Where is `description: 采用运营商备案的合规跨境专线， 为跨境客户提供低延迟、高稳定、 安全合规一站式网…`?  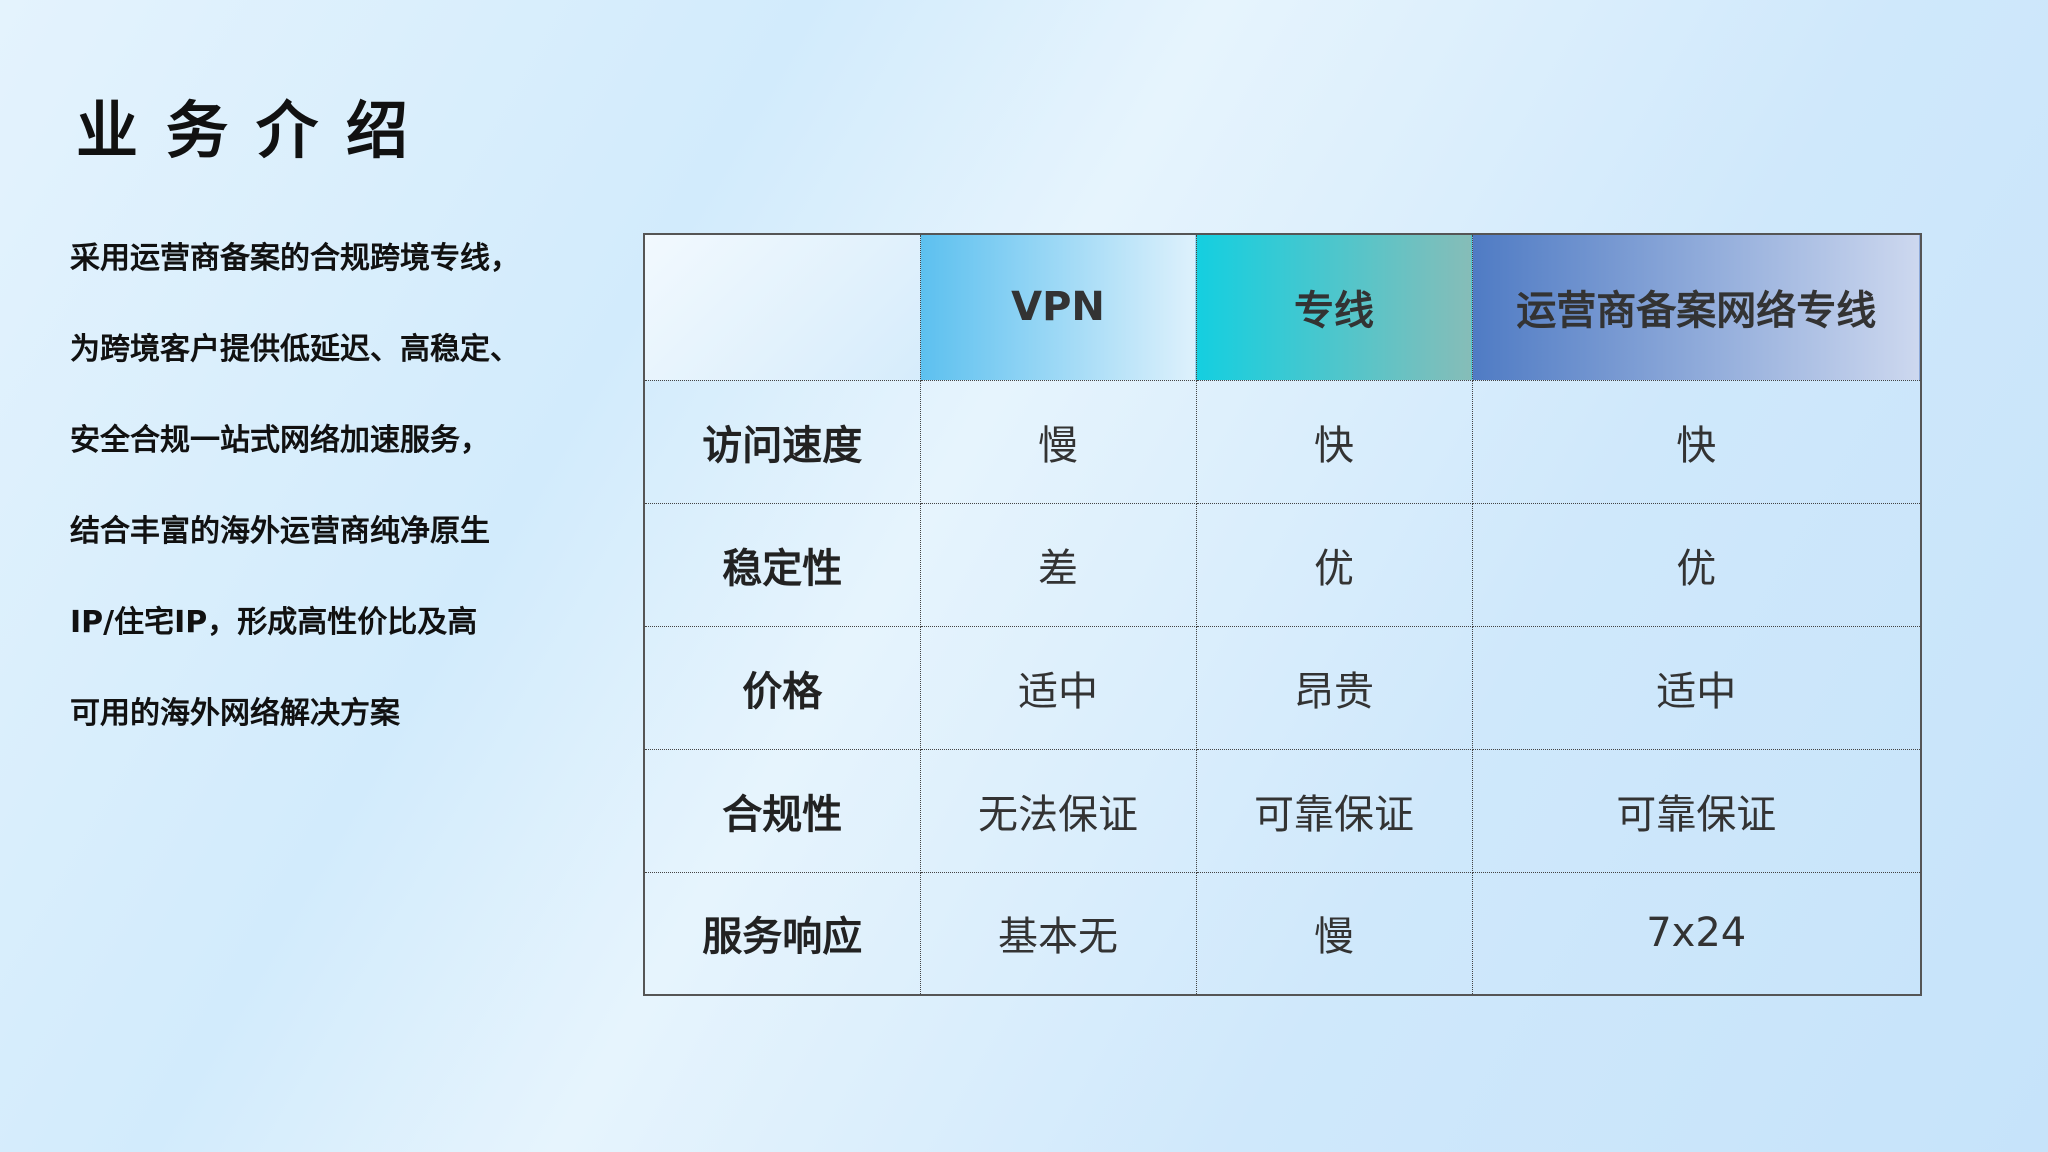
description: 采用运营商备案的合规跨境专线， 为跨境客户提供低延迟、高稳定、 安全合规一站式网… is located at coordinates (340, 509).